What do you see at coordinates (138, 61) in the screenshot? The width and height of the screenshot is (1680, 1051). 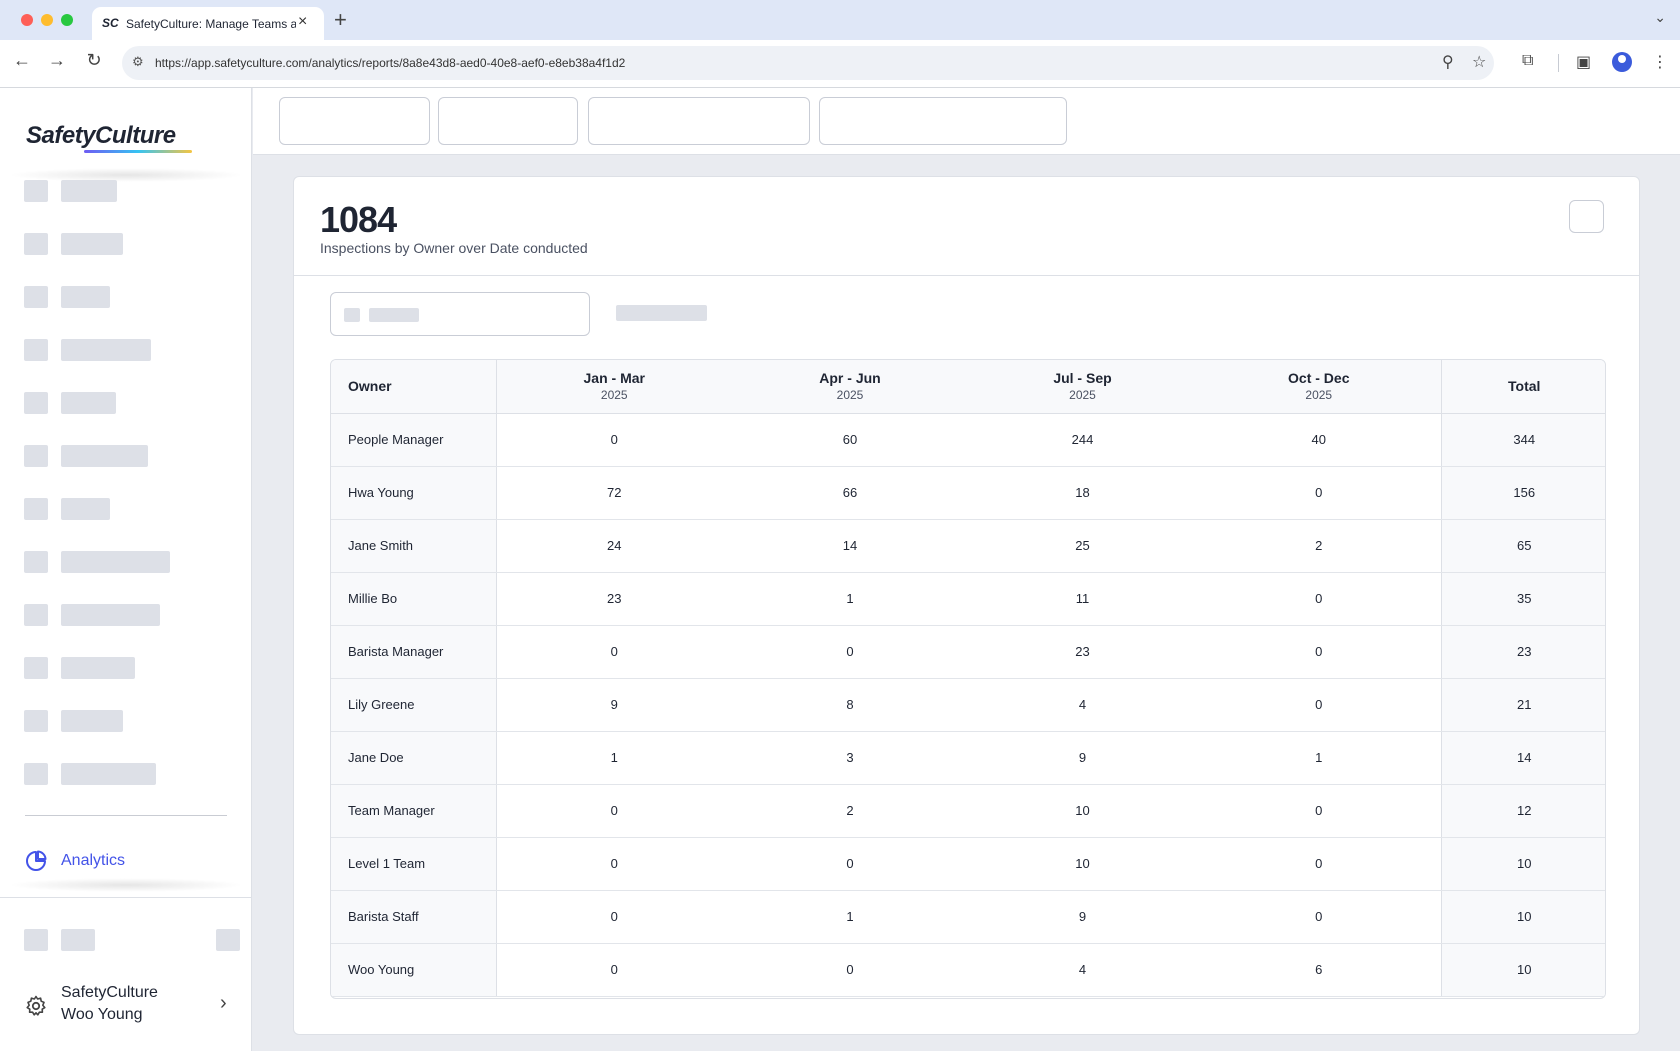 I see `site-settings-icon: ⚙` at bounding box center [138, 61].